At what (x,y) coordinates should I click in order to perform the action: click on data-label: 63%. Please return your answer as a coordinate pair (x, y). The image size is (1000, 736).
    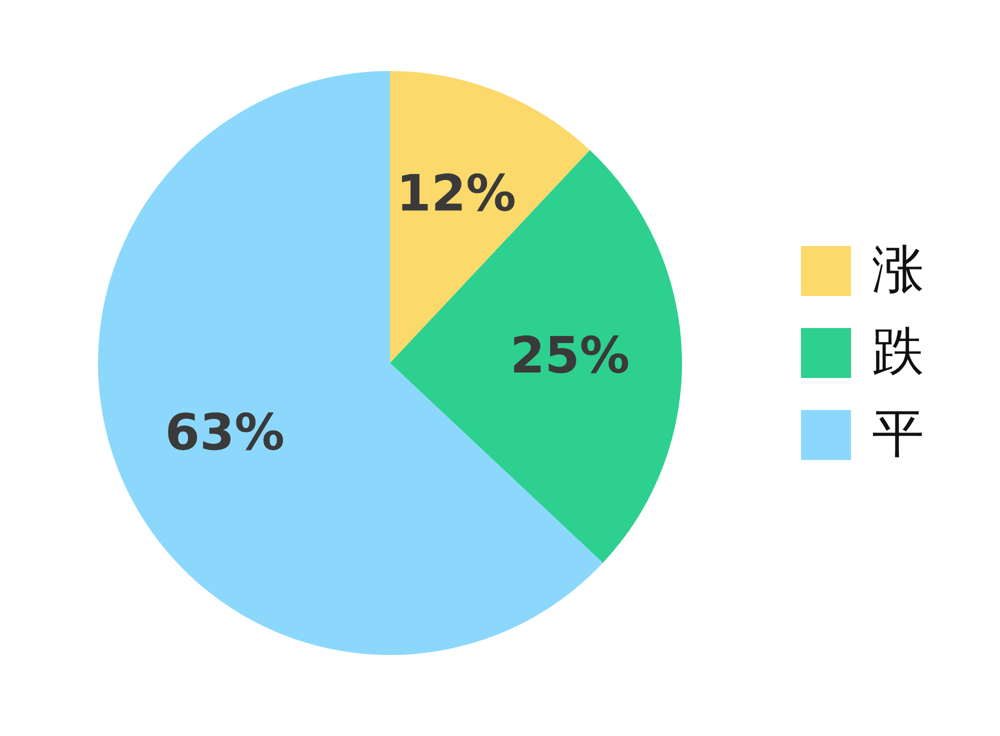
    Looking at the image, I should click on (224, 432).